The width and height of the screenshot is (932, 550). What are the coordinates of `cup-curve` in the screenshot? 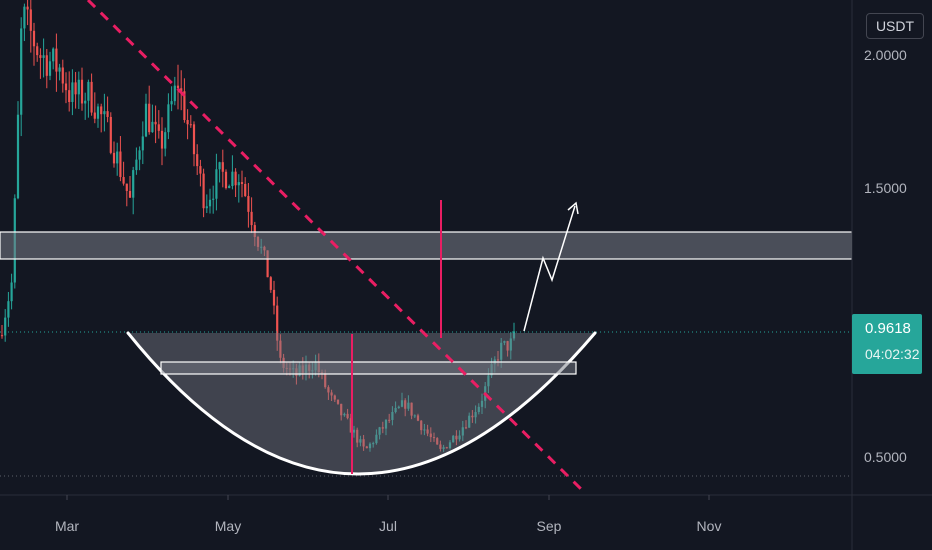 It's located at (361, 403).